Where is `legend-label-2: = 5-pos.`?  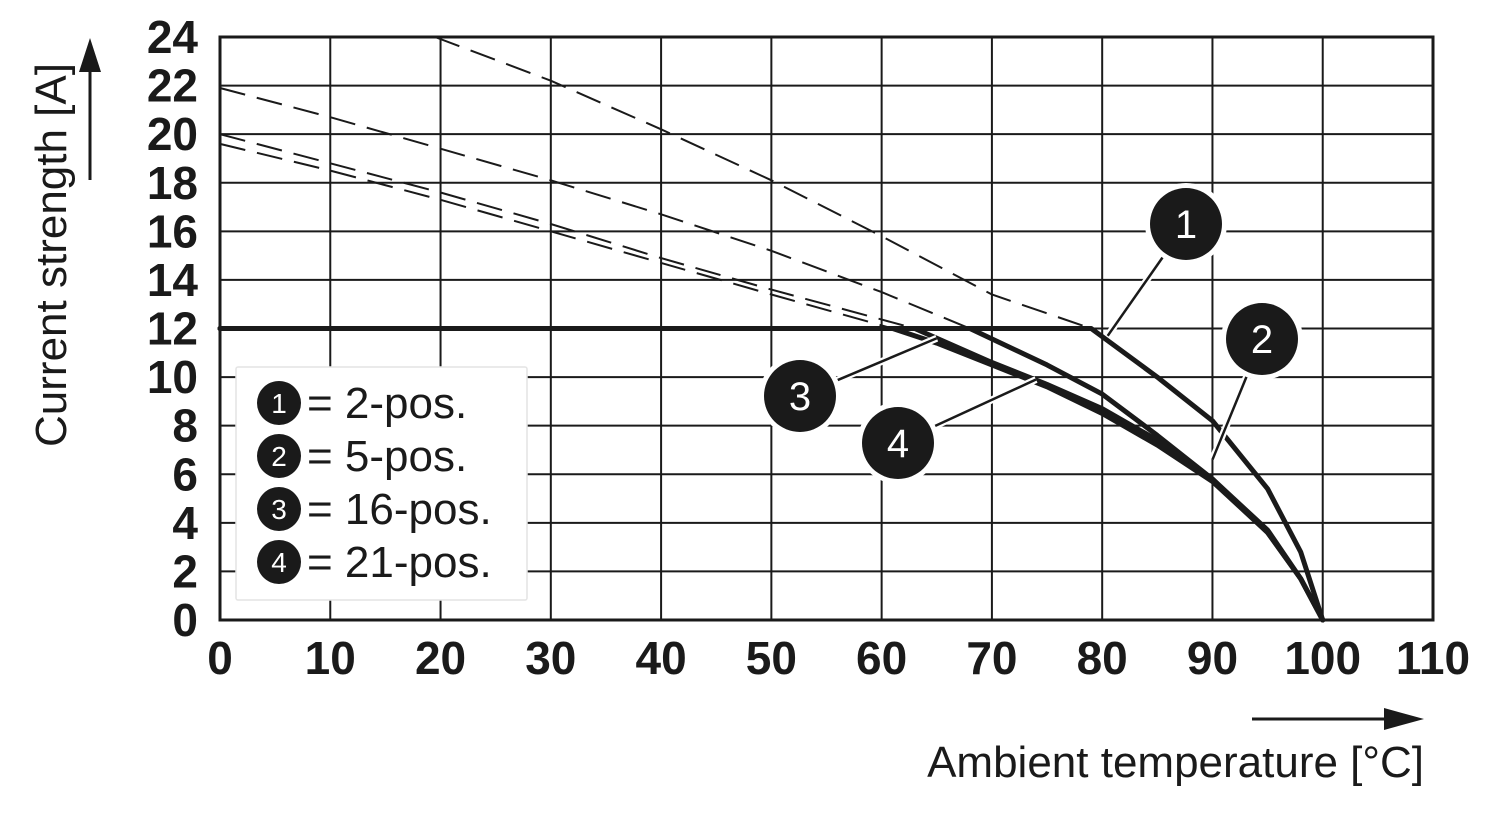 legend-label-2: = 5-pos. is located at coordinates (387, 456).